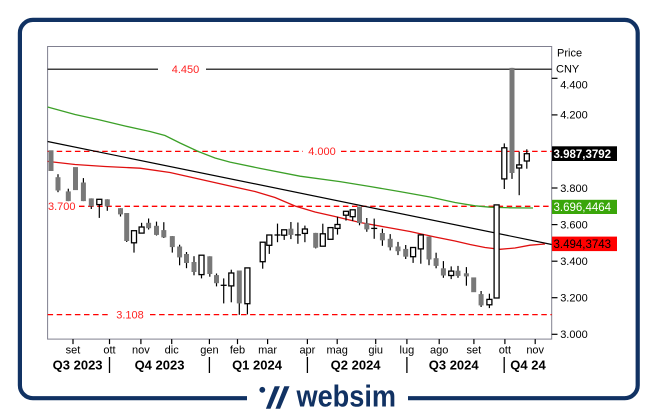 Image resolution: width=658 pixels, height=418 pixels. What do you see at coordinates (574, 85) in the screenshot?
I see `svg-text: 4.400` at bounding box center [574, 85].